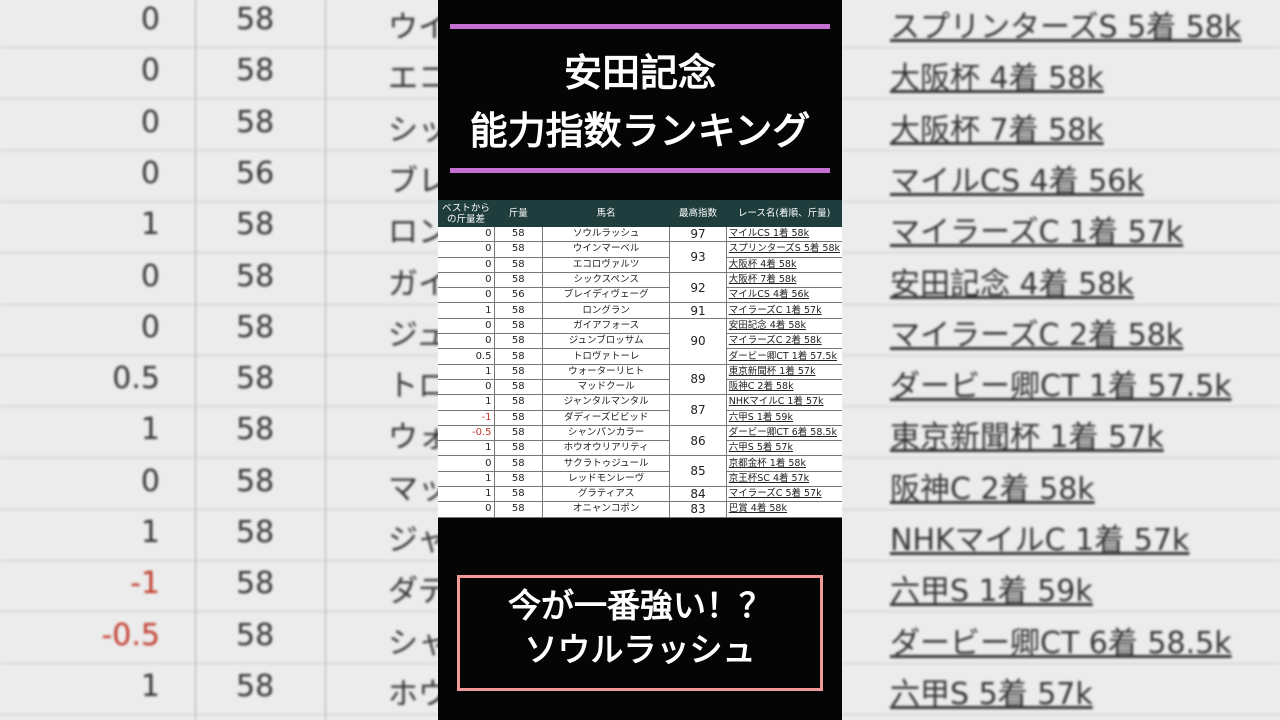  I want to click on table-row: 1 58 ジャンタルマンタル 87 NHKマイルC 1着 57k, so click(640, 410).